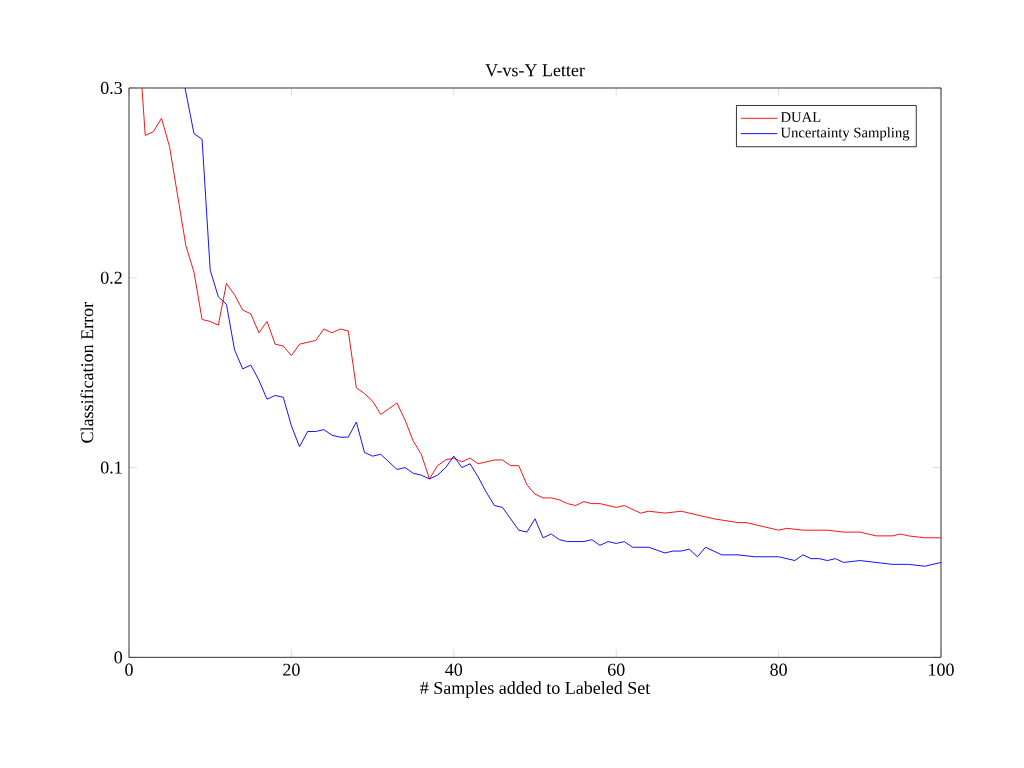 The width and height of the screenshot is (1024, 768). I want to click on y-axis-title: Classification Error, so click(87, 372).